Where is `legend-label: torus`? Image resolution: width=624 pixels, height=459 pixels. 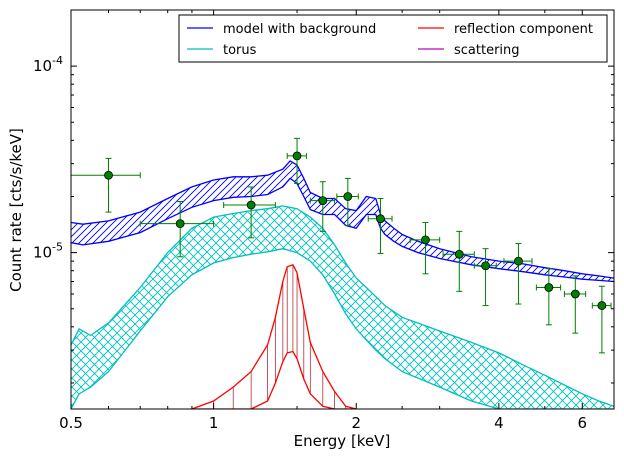 legend-label: torus is located at coordinates (240, 50).